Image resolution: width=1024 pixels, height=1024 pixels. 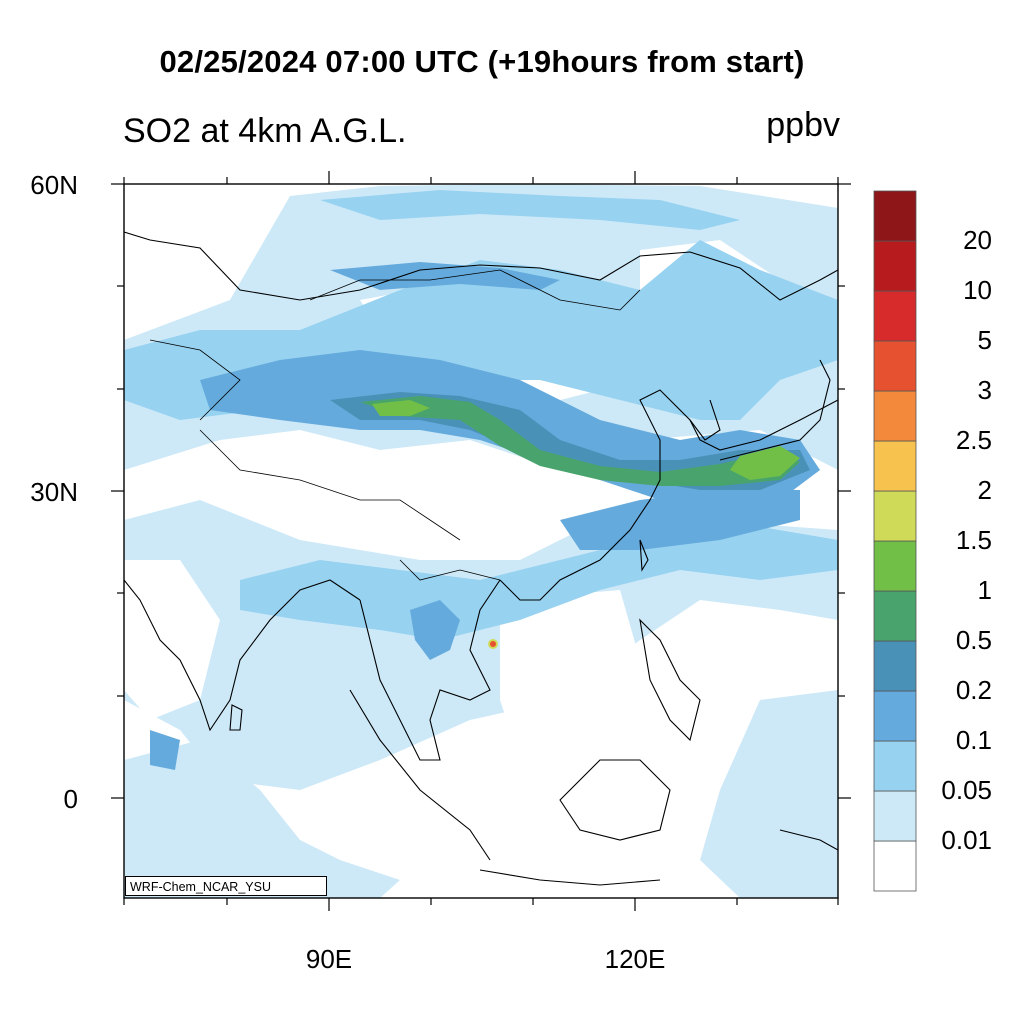 What do you see at coordinates (635, 959) in the screenshot?
I see `lon-label-120e: 120E` at bounding box center [635, 959].